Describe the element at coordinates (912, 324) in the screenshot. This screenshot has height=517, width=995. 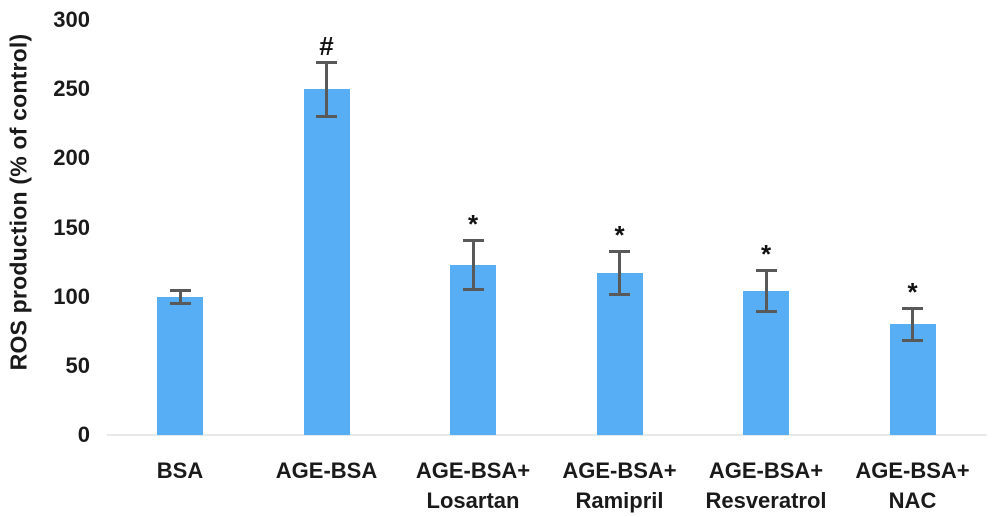
I see `error-bar-line-age-bsa-nac` at that location.